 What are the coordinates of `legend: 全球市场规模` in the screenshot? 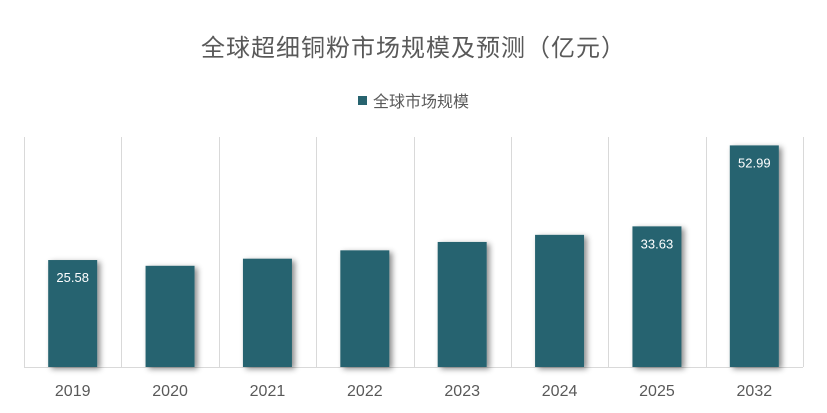 It's located at (413, 100).